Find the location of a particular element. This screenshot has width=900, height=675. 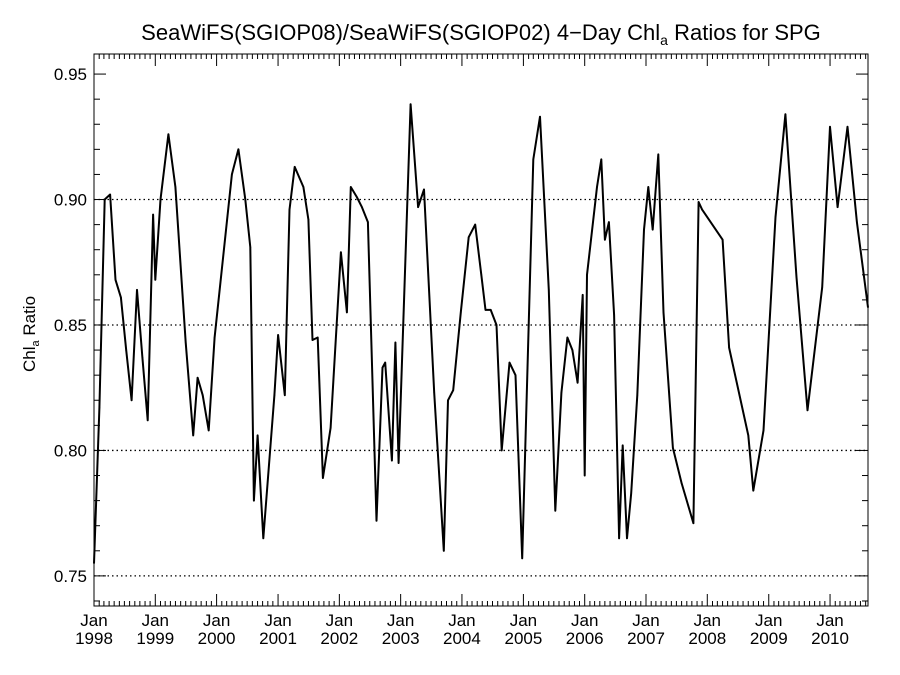

x-tick-label-year: 2008 is located at coordinates (707, 638).